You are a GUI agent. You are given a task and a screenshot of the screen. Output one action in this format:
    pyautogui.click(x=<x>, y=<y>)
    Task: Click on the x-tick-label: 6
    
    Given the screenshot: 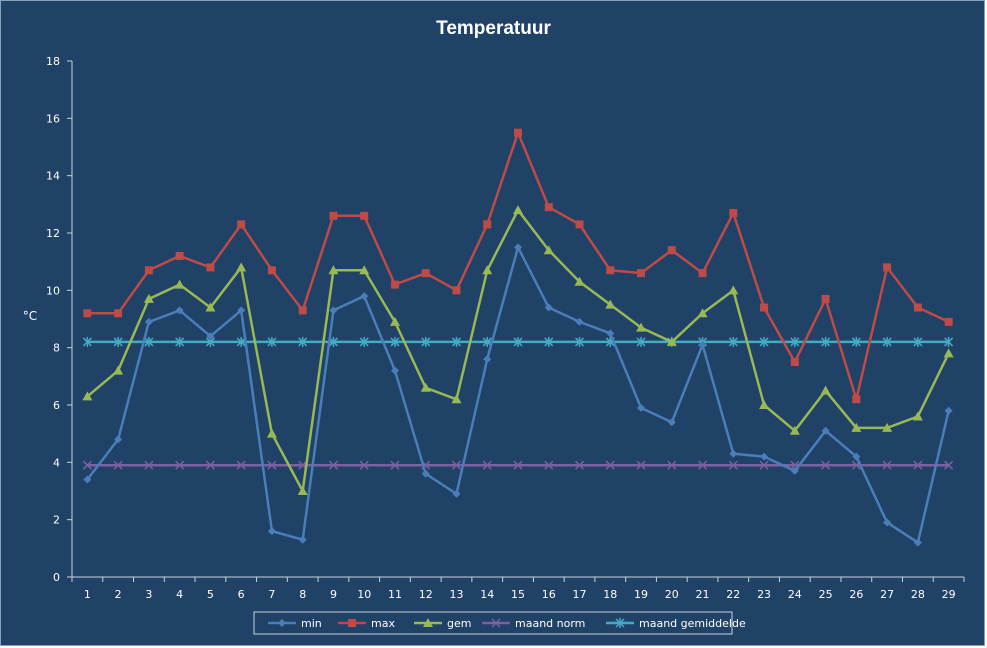 What is the action you would take?
    pyautogui.click(x=241, y=594)
    